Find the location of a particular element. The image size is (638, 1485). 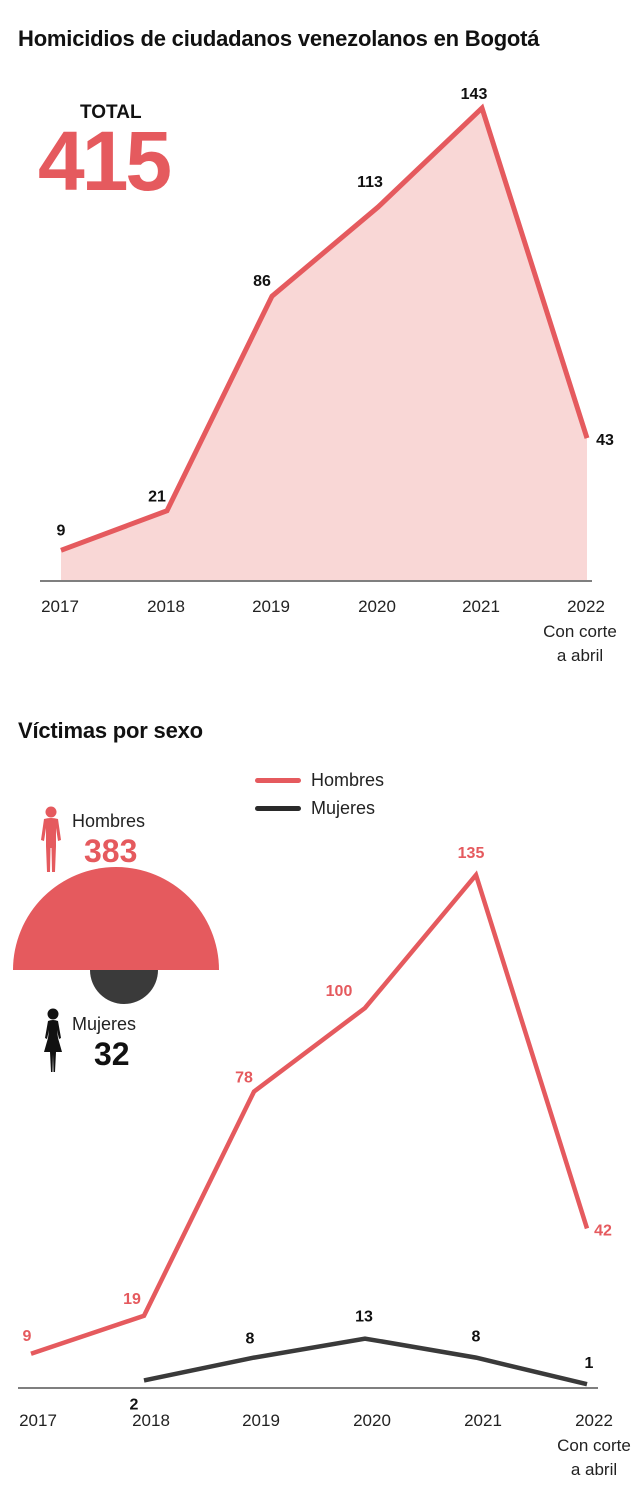

data-label-mujeres: 1 is located at coordinates (589, 1363).